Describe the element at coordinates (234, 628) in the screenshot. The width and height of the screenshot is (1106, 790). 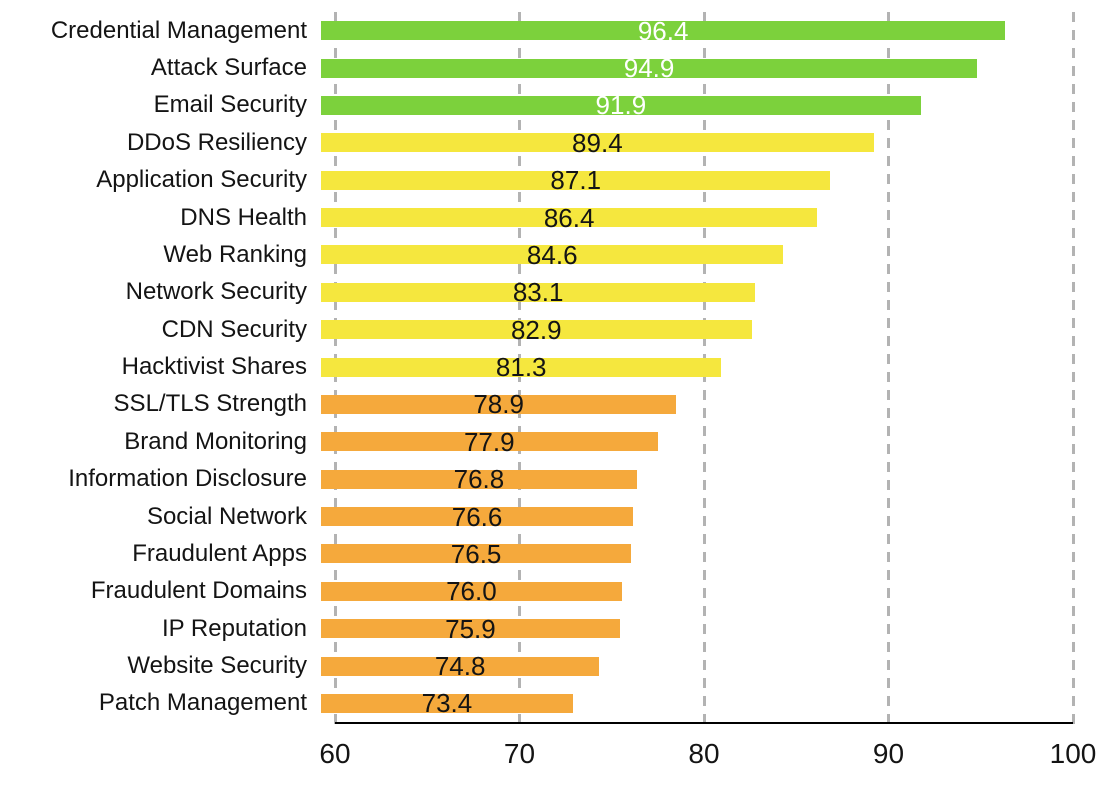
I see `category-label: IP Reputation` at that location.